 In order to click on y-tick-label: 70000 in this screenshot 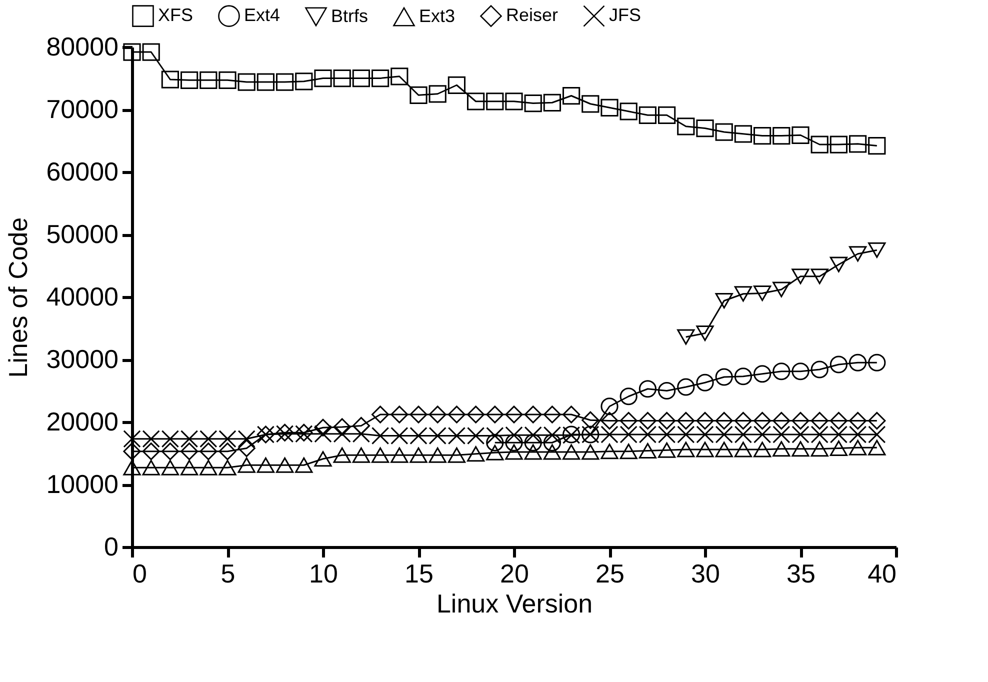, I will do `click(82, 109)`.